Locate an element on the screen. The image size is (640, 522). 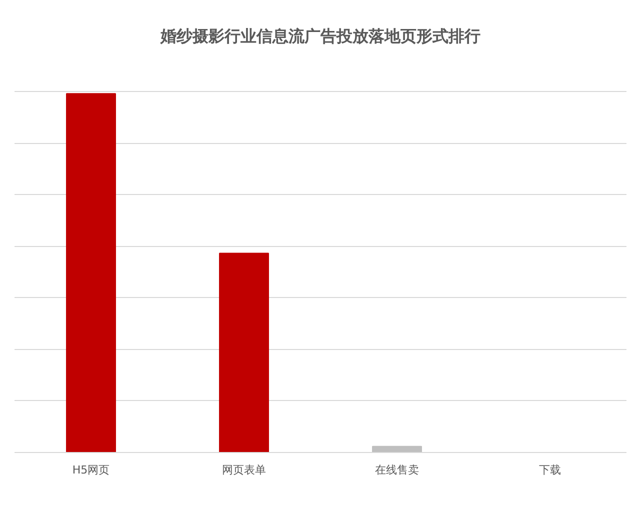
x-tick-label: H5网页 is located at coordinates (91, 470).